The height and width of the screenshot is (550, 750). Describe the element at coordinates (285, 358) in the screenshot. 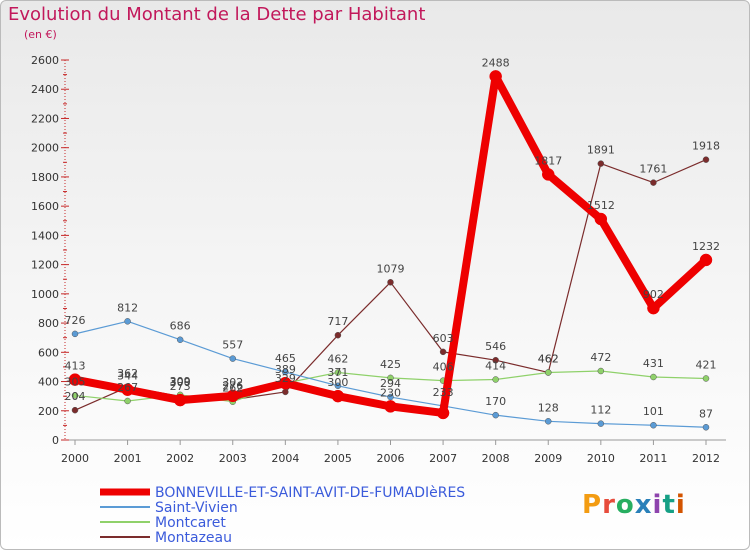

I see `data-label: 465` at that location.